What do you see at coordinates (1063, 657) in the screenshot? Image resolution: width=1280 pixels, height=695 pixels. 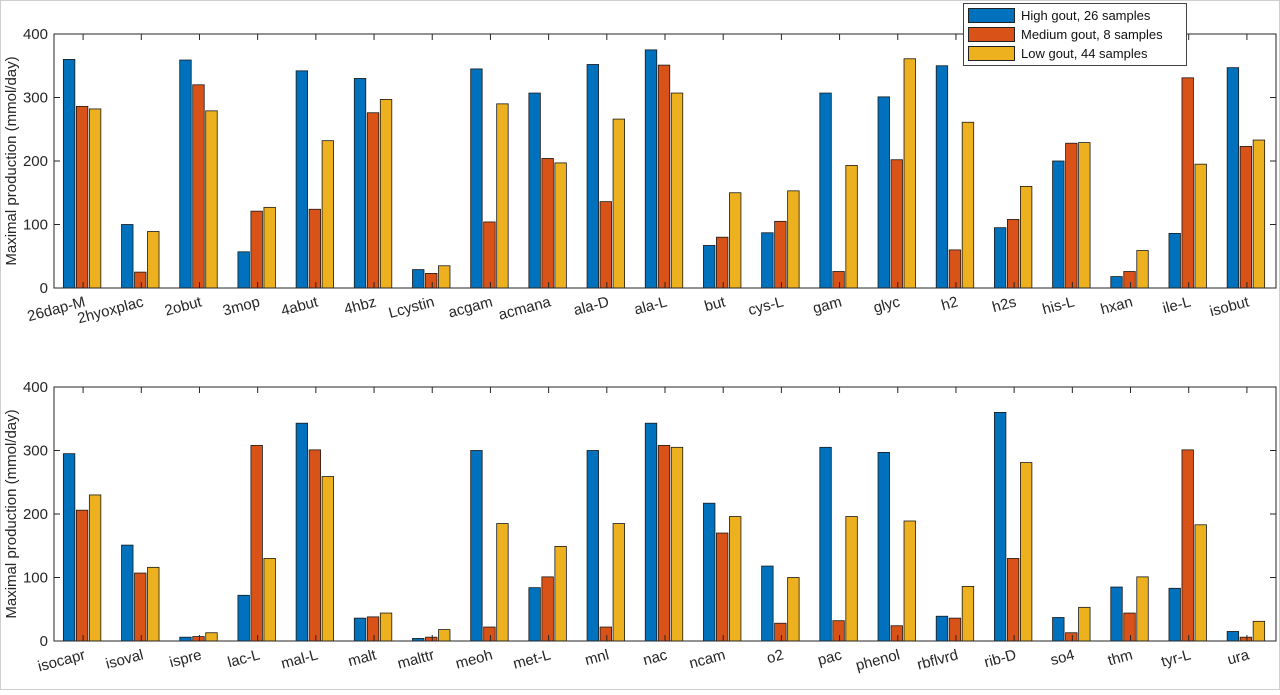 I see `panel2-x-tick-label: so4` at bounding box center [1063, 657].